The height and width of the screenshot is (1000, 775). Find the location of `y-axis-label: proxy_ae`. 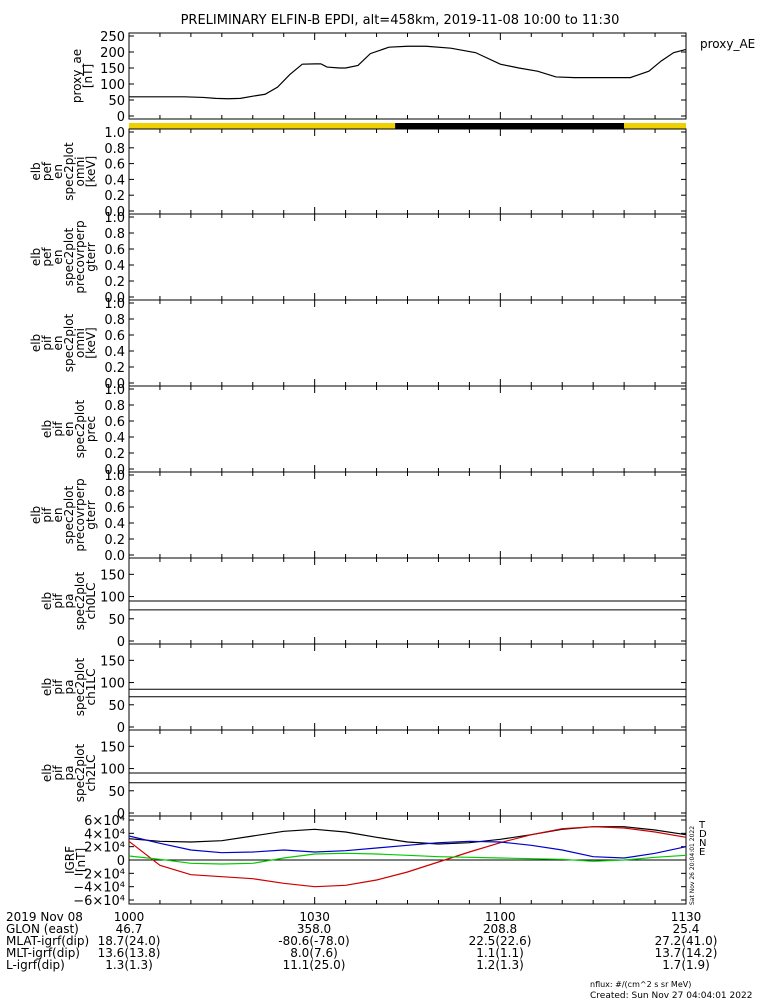

y-axis-label: proxy_ae is located at coordinates (77, 76).